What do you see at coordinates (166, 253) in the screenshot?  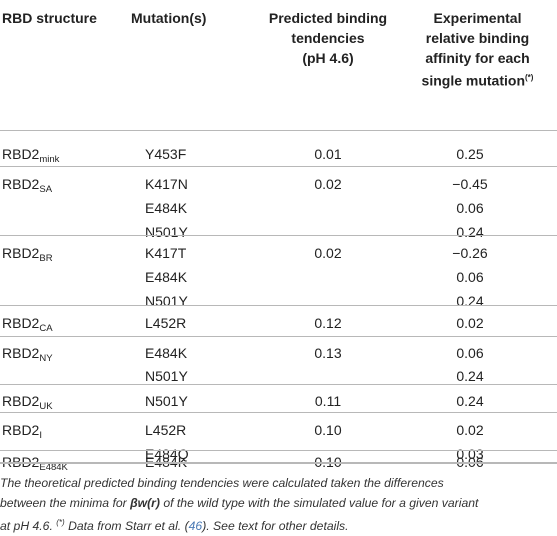 I see `mutation-cell: K417T` at bounding box center [166, 253].